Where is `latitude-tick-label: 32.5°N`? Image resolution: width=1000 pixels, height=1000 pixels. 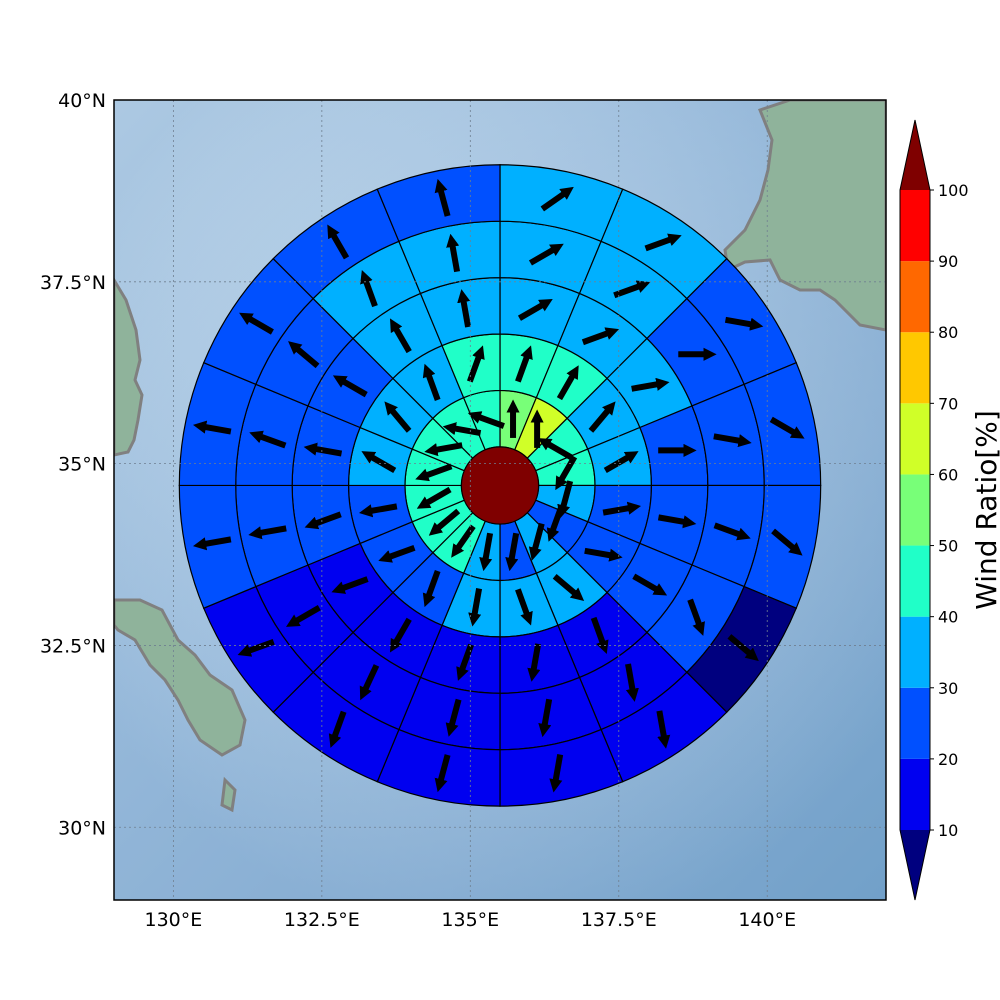 latitude-tick-label: 32.5°N is located at coordinates (73, 646).